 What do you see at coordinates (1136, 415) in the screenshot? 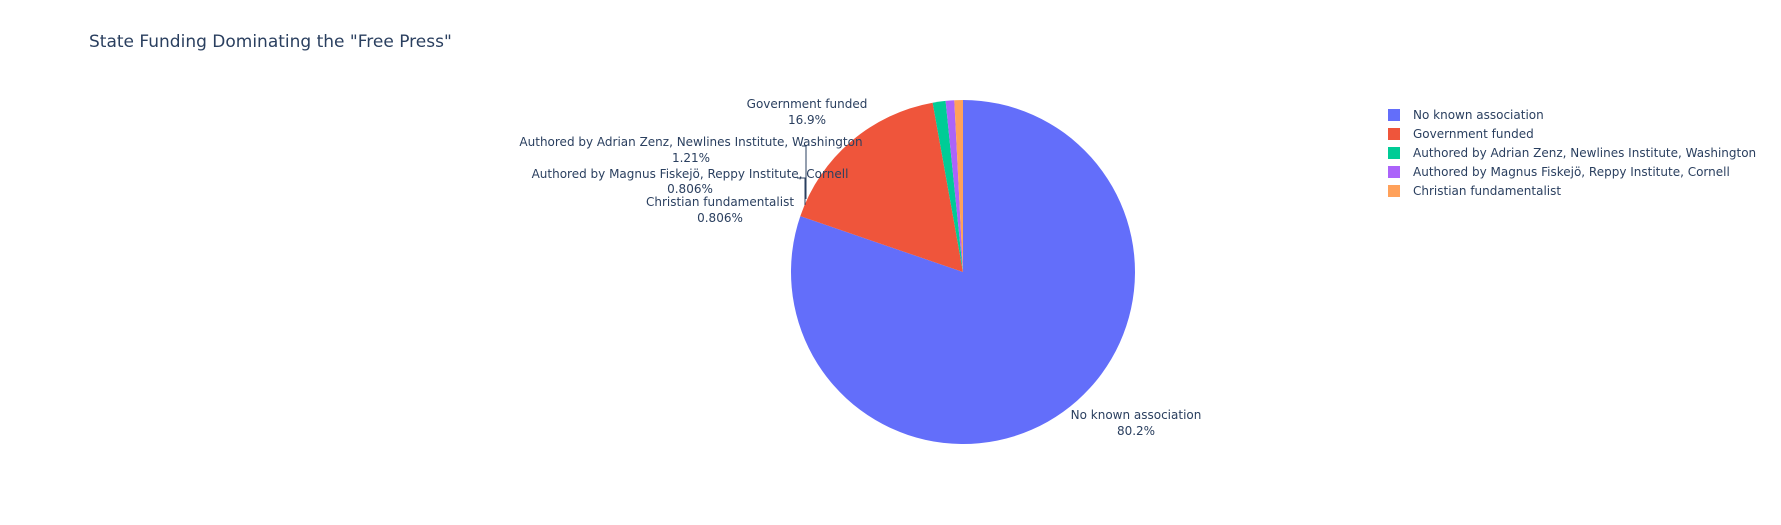
I see `slice-label-1: No known association` at bounding box center [1136, 415].